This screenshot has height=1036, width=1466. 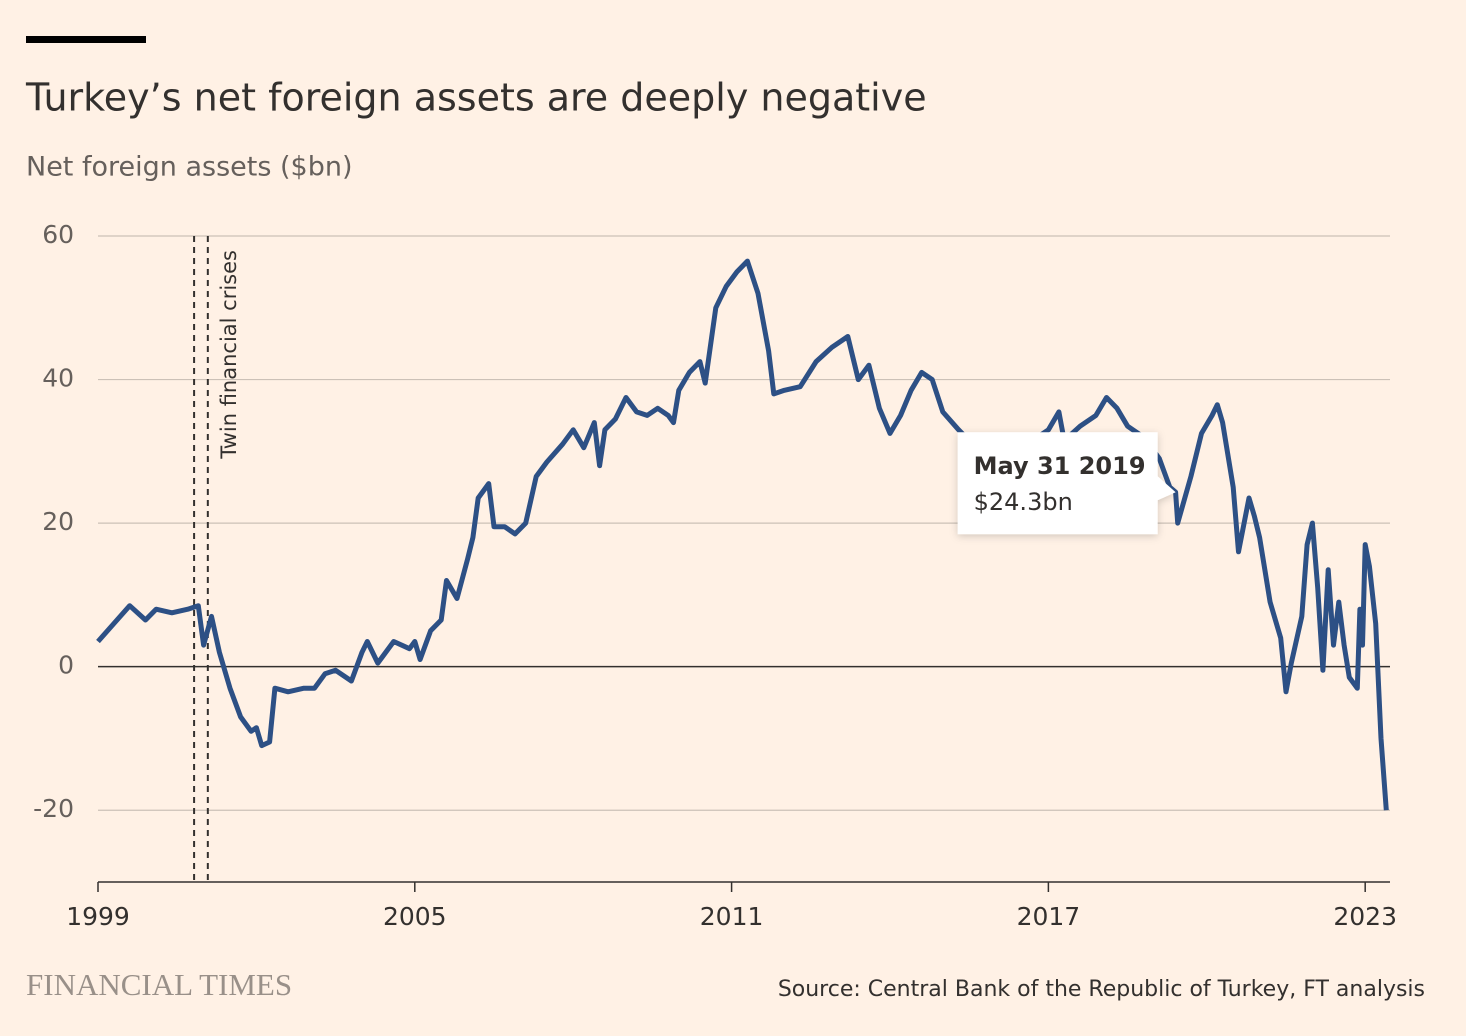 What do you see at coordinates (58, 521) in the screenshot?
I see `y-tick-label: 20` at bounding box center [58, 521].